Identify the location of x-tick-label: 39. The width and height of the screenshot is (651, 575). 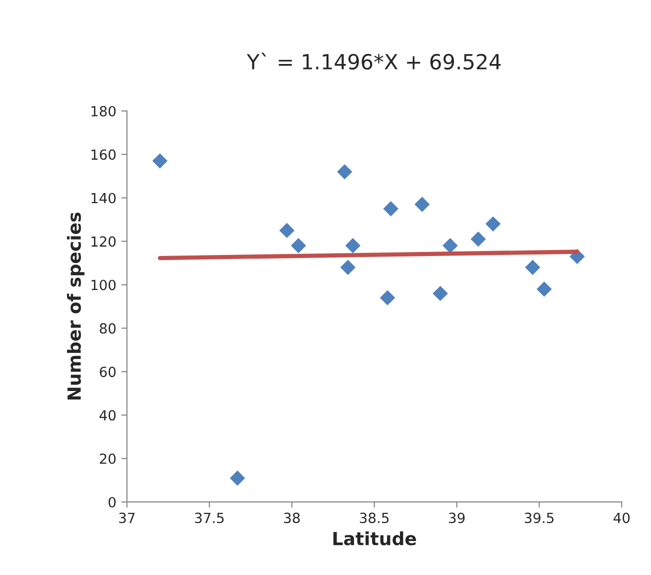
(457, 518).